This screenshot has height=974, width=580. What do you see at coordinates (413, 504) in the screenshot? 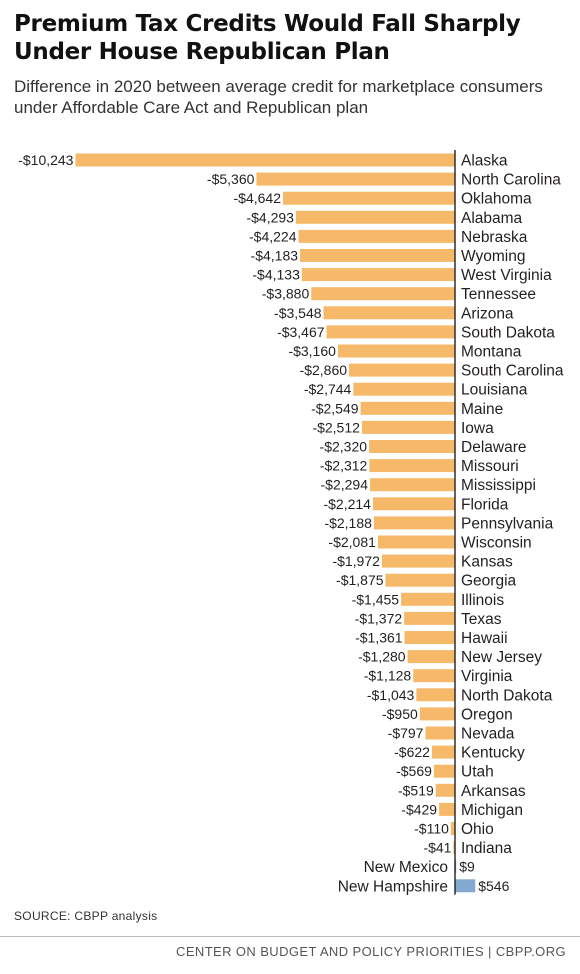
I see `bar-florida` at bounding box center [413, 504].